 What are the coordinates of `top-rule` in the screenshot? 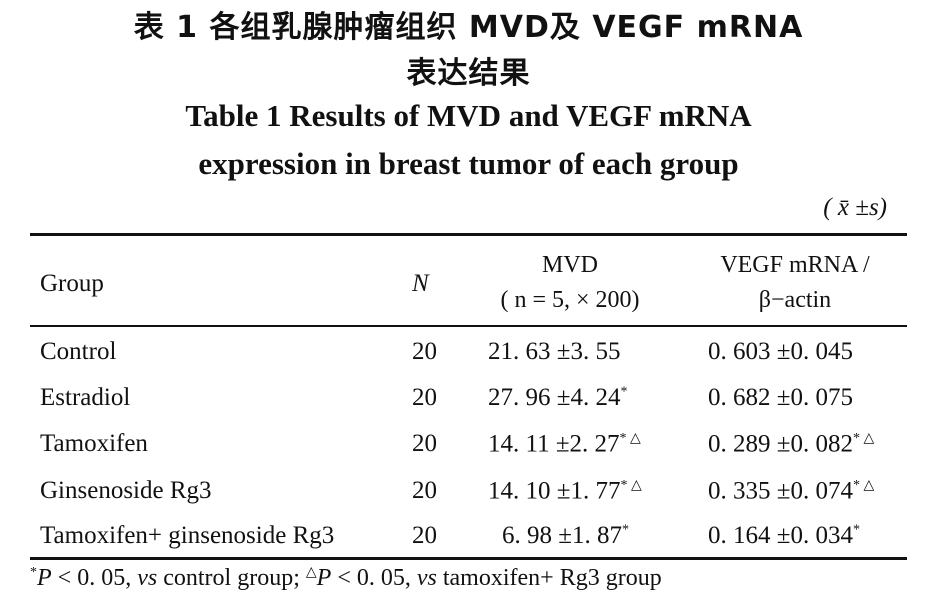 It's located at (468, 234).